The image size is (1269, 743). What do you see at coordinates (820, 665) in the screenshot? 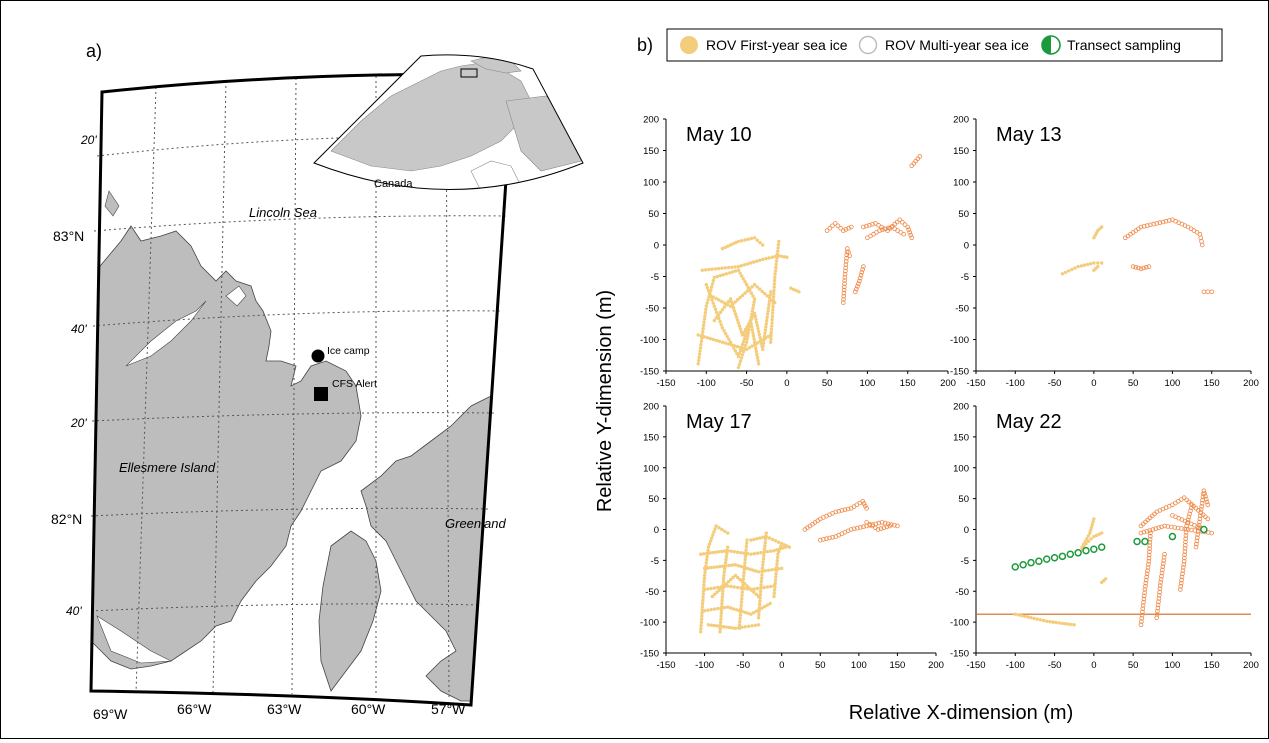
I see `x-tick-label: 50` at bounding box center [820, 665].